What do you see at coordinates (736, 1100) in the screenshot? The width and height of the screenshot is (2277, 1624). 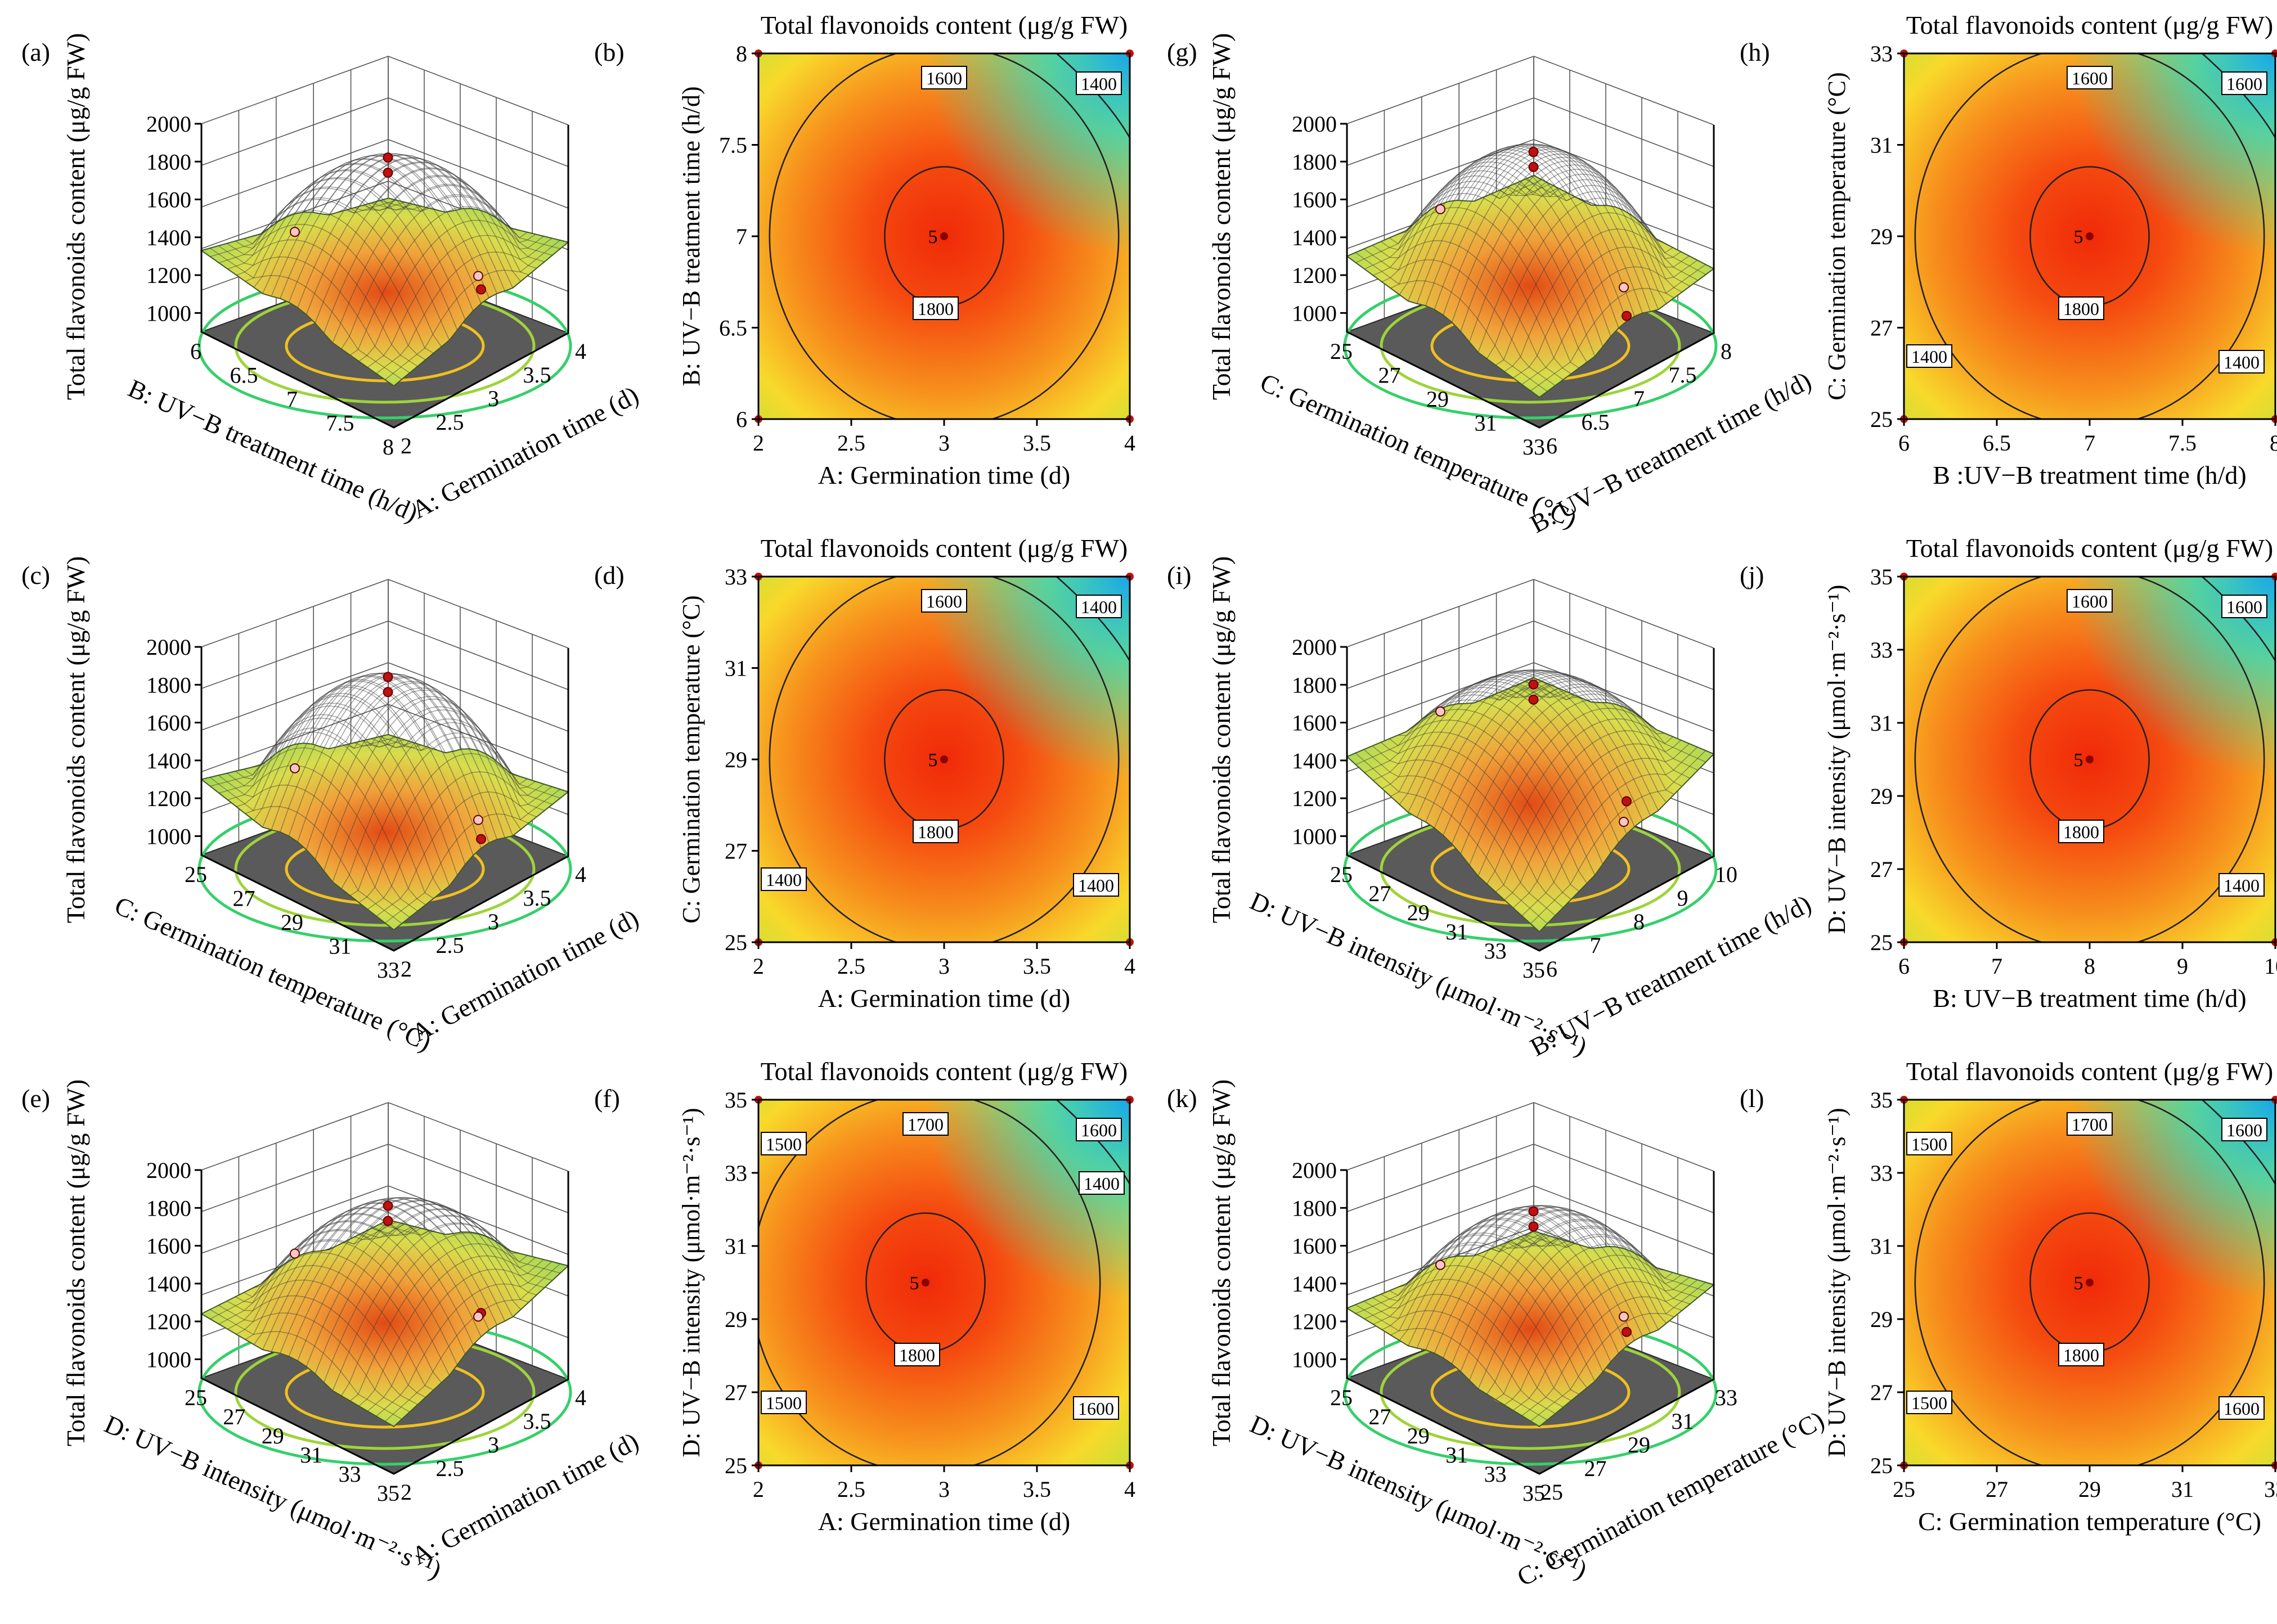 I see `y-tick-label: 35` at bounding box center [736, 1100].